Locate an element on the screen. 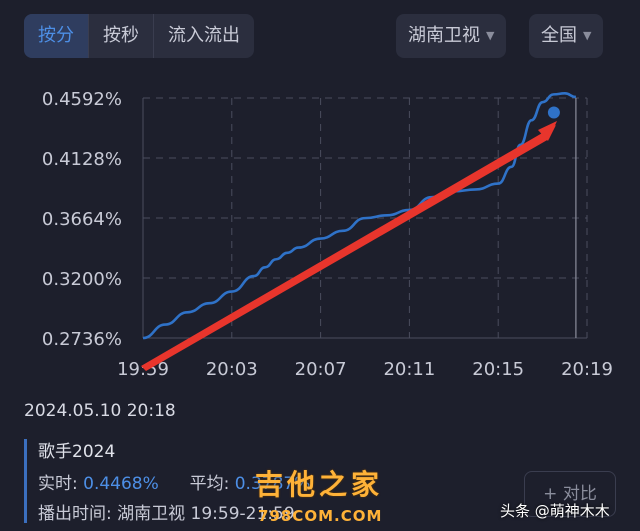 Image resolution: width=640 pixels, height=531 pixels. toolbar: 按分 按秒 流入流出 湖南卫视 ▼ 全国 ▼ is located at coordinates (320, 36).